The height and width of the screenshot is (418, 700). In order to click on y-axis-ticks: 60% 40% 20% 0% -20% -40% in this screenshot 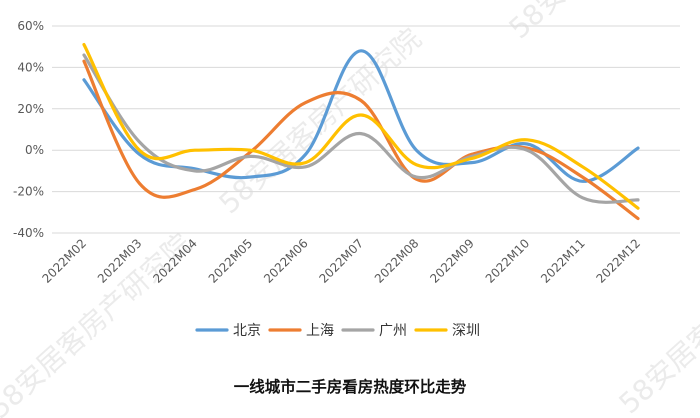, I will do `click(28, 129)`.